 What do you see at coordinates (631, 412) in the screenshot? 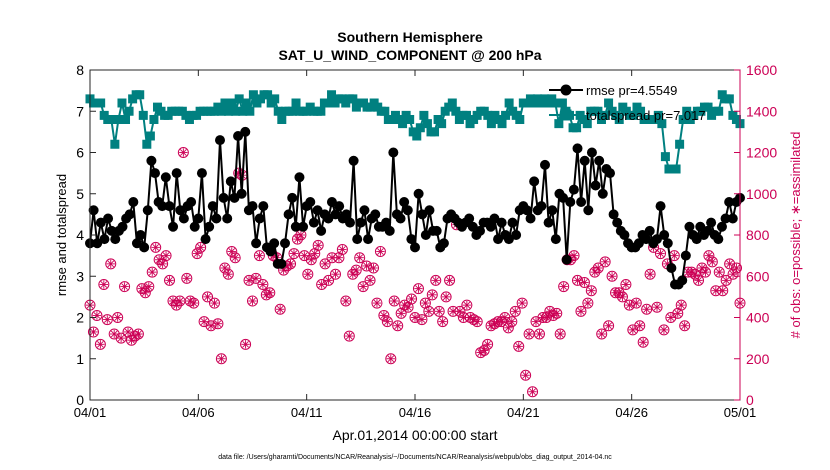
I see `x-tick-label: 04/26` at bounding box center [631, 412].